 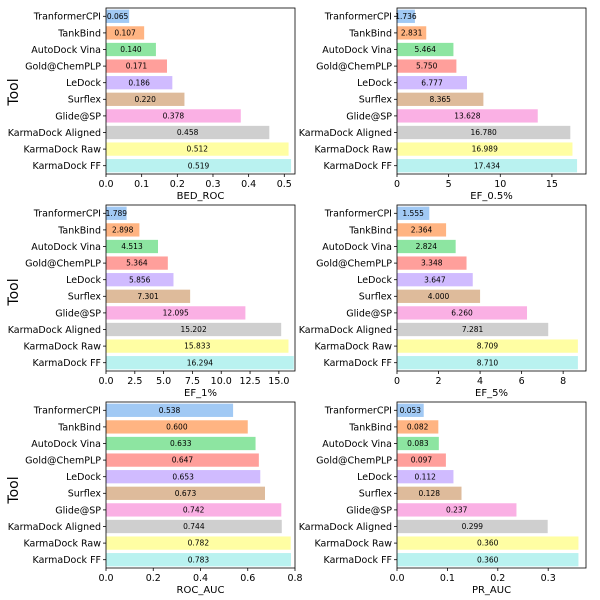 I want to click on bar-value-label: 15.833, so click(x=197, y=346).